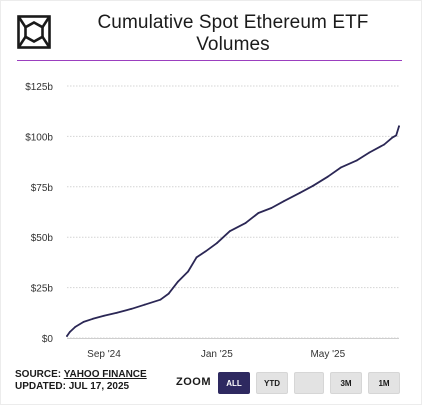 The width and height of the screenshot is (422, 405). What do you see at coordinates (217, 354) in the screenshot?
I see `x-tick-label: Jan '25` at bounding box center [217, 354].